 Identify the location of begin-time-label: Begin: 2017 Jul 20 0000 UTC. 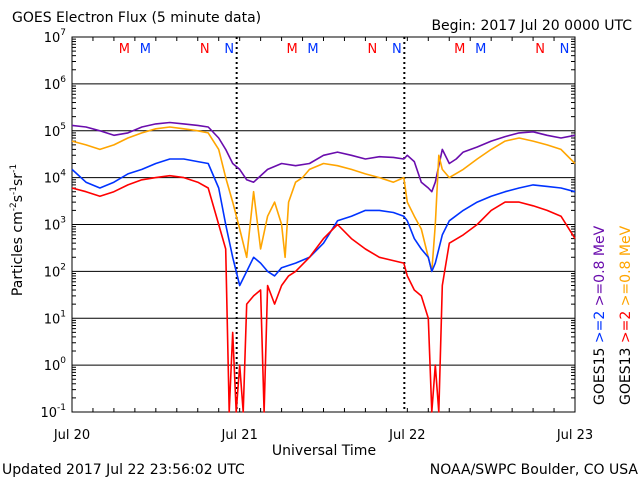
(531, 26).